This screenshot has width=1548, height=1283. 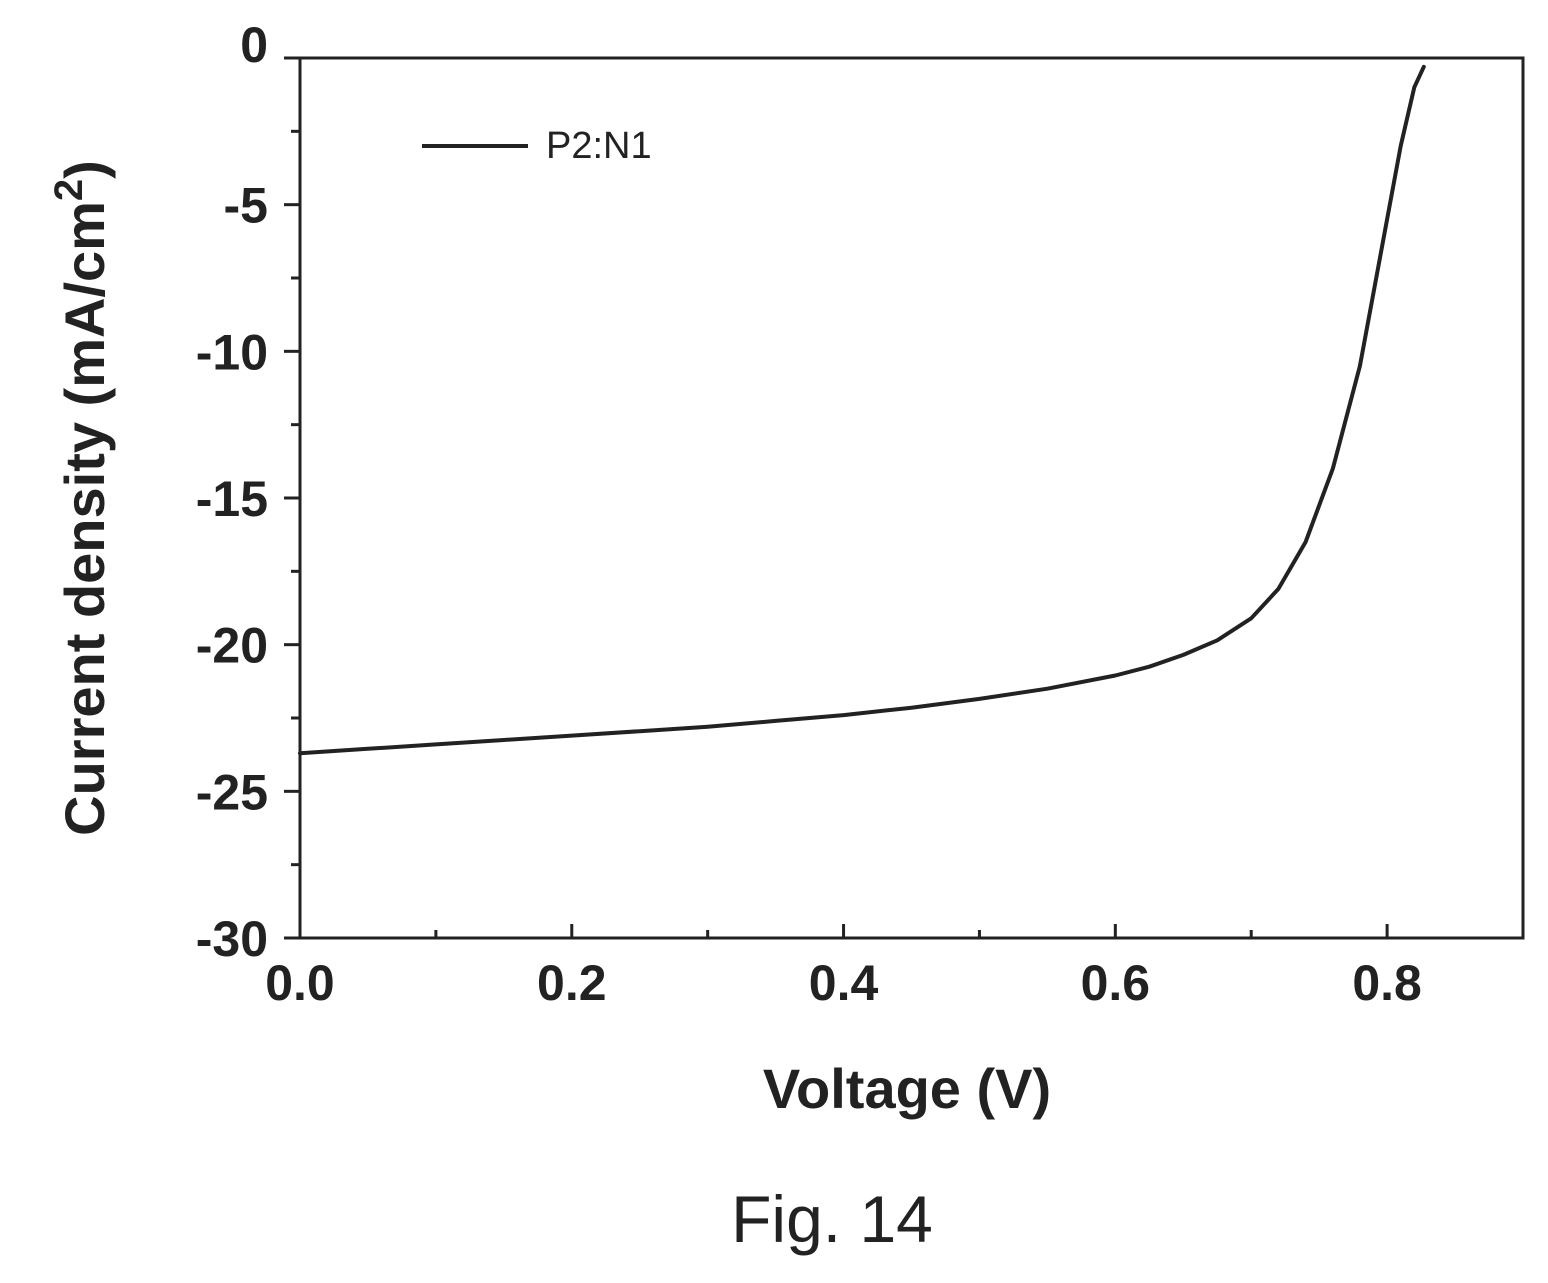 I want to click on x-axis-tick-labels: 0.0 0.2 0.4 0.6 0.8, so click(x=843, y=983).